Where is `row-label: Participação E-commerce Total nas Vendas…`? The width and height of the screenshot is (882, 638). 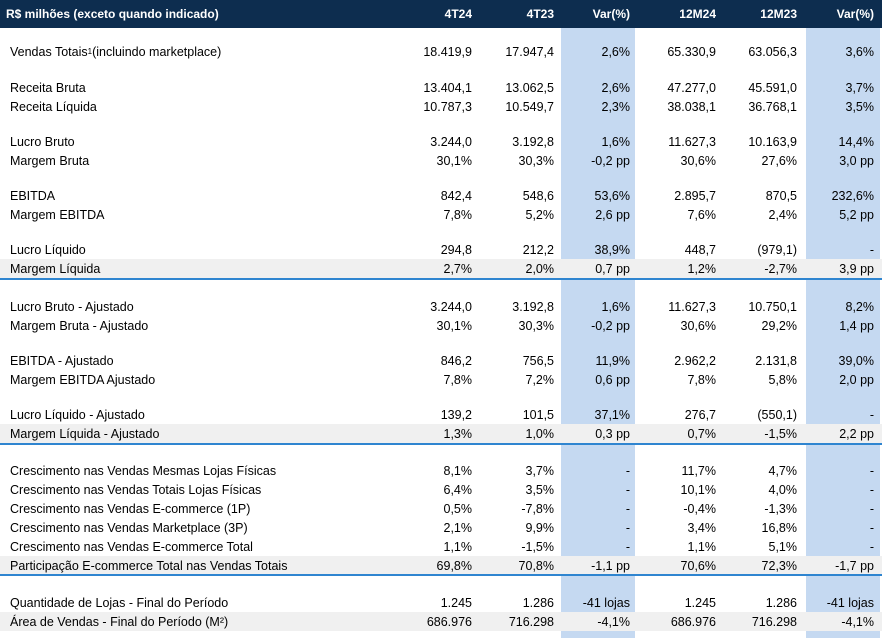
row-label: Participação E-commerce Total nas Vendas… is located at coordinates (149, 565).